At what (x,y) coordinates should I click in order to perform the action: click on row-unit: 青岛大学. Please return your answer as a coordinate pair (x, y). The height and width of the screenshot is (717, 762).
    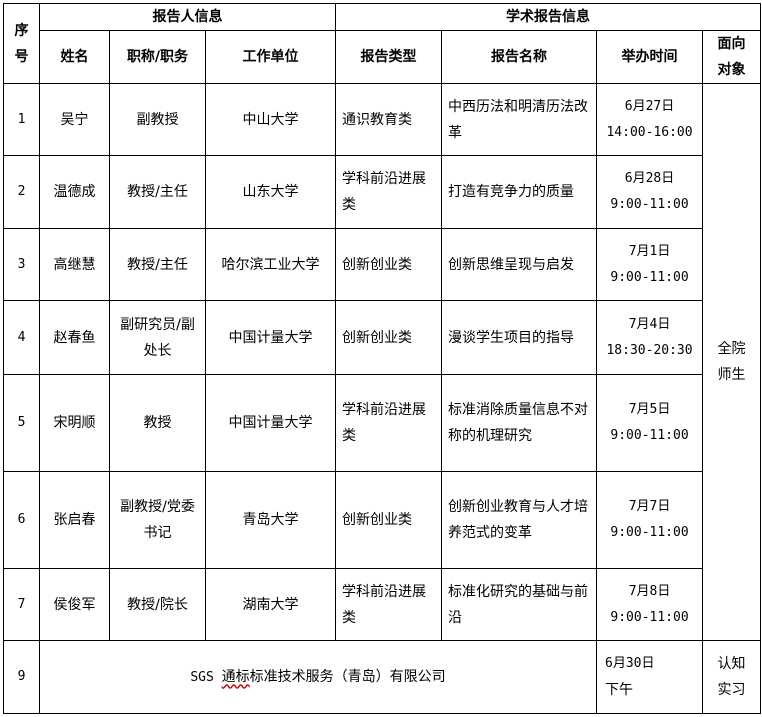
    Looking at the image, I should click on (270, 520).